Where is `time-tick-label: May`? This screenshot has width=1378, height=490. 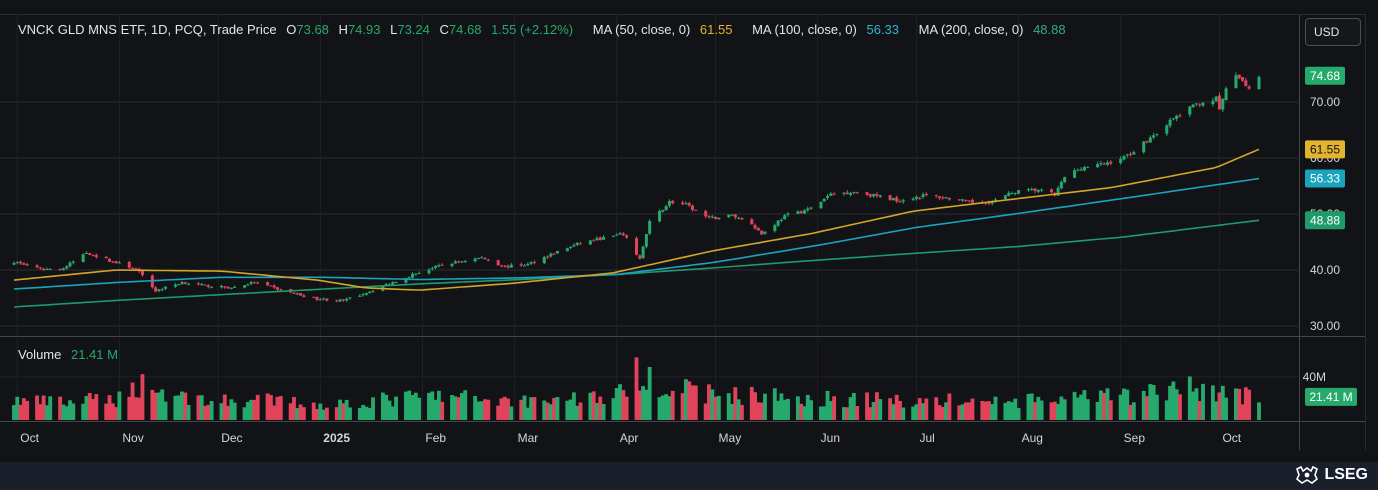
time-tick-label: May is located at coordinates (730, 438).